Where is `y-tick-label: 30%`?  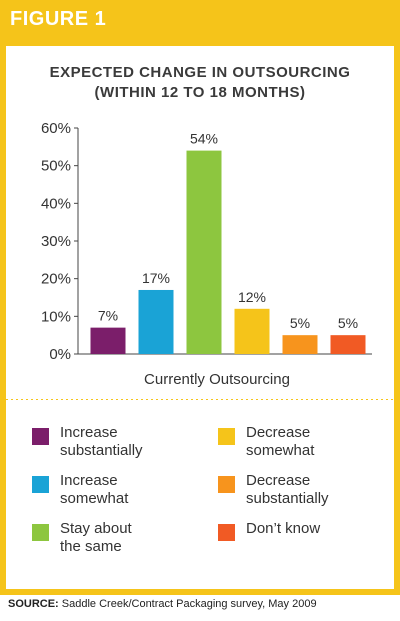
y-tick-label: 30% is located at coordinates (56, 241).